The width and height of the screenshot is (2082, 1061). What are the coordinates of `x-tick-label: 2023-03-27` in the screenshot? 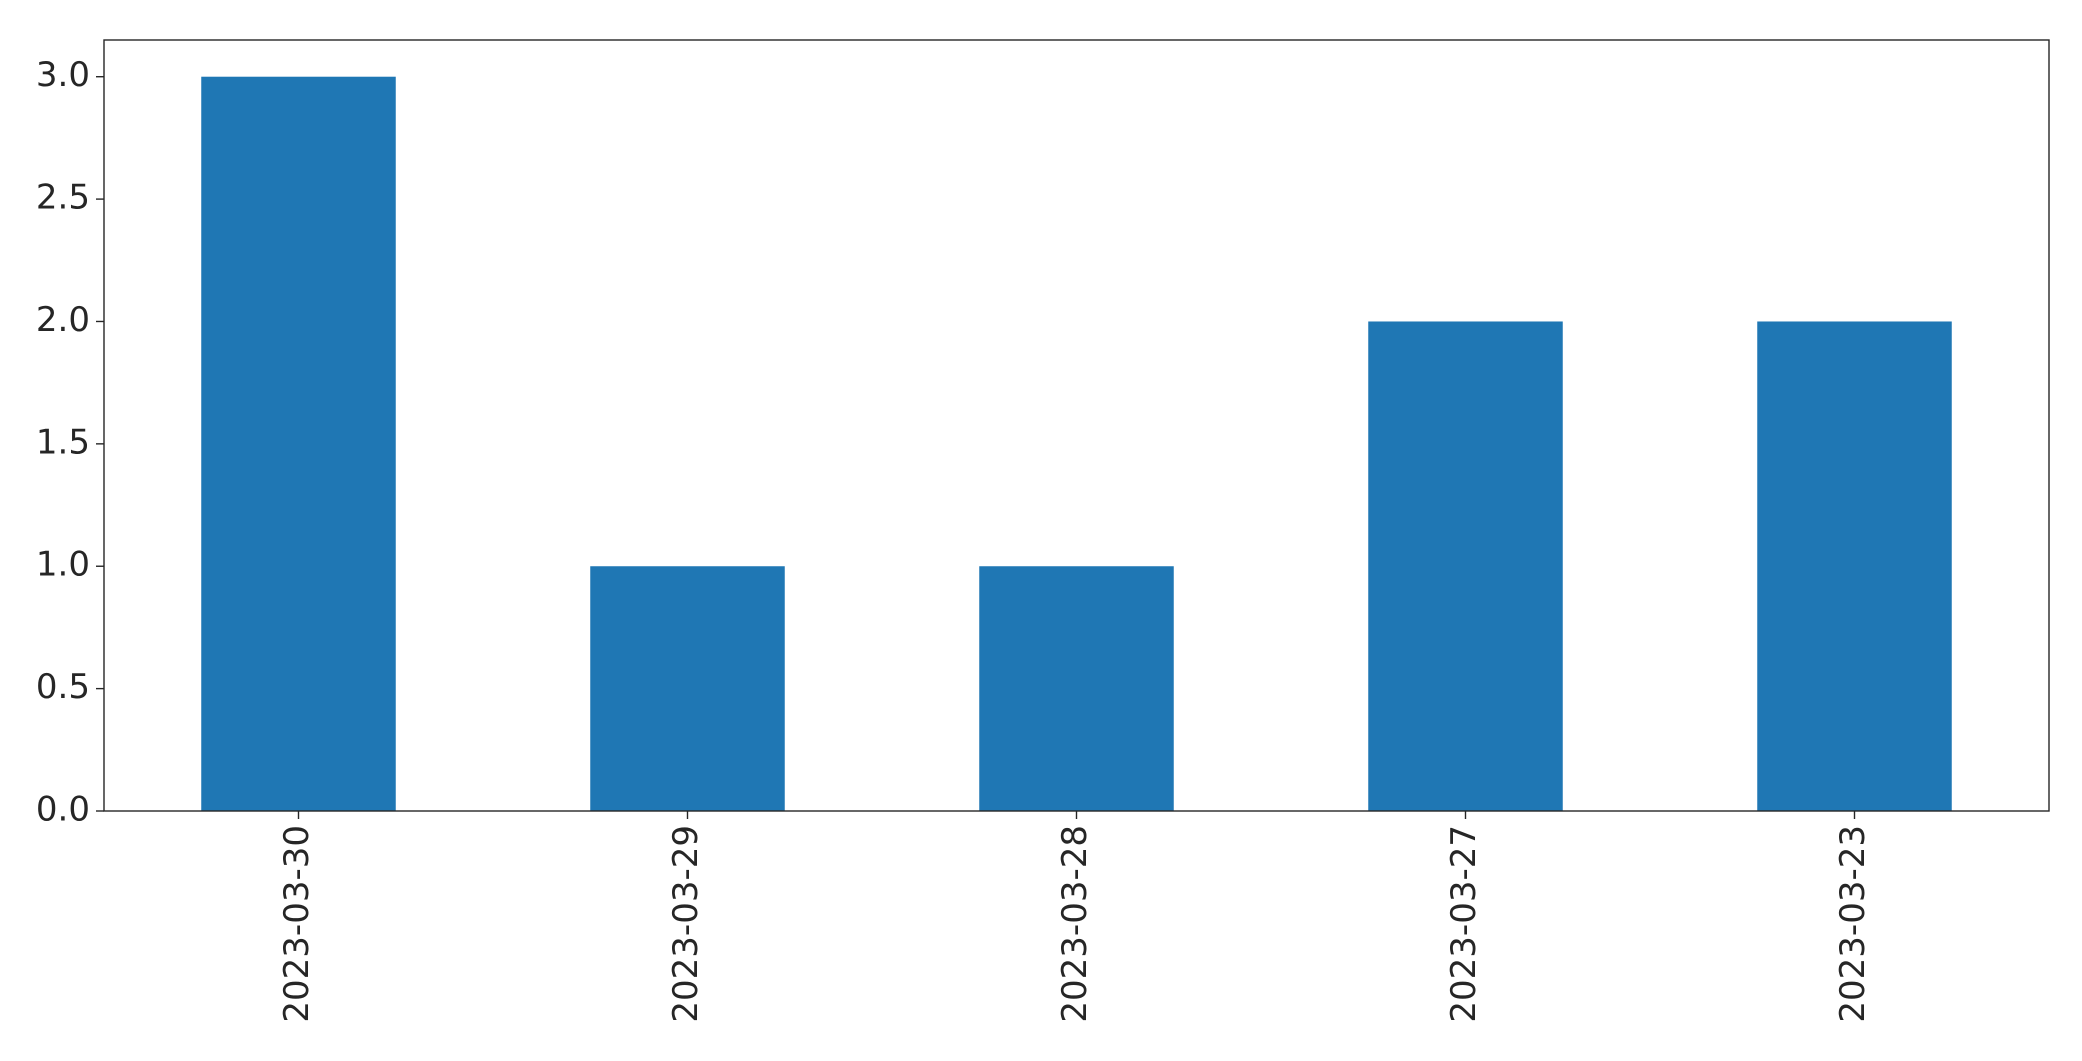 It's located at (1464, 924).